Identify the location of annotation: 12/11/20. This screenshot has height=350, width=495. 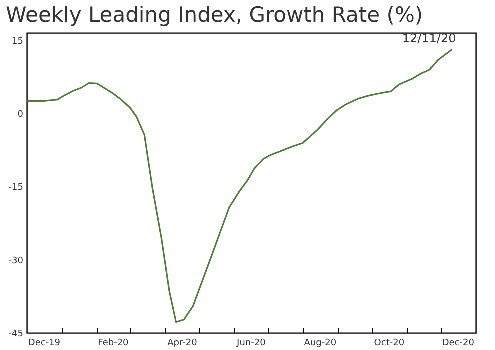
(429, 39).